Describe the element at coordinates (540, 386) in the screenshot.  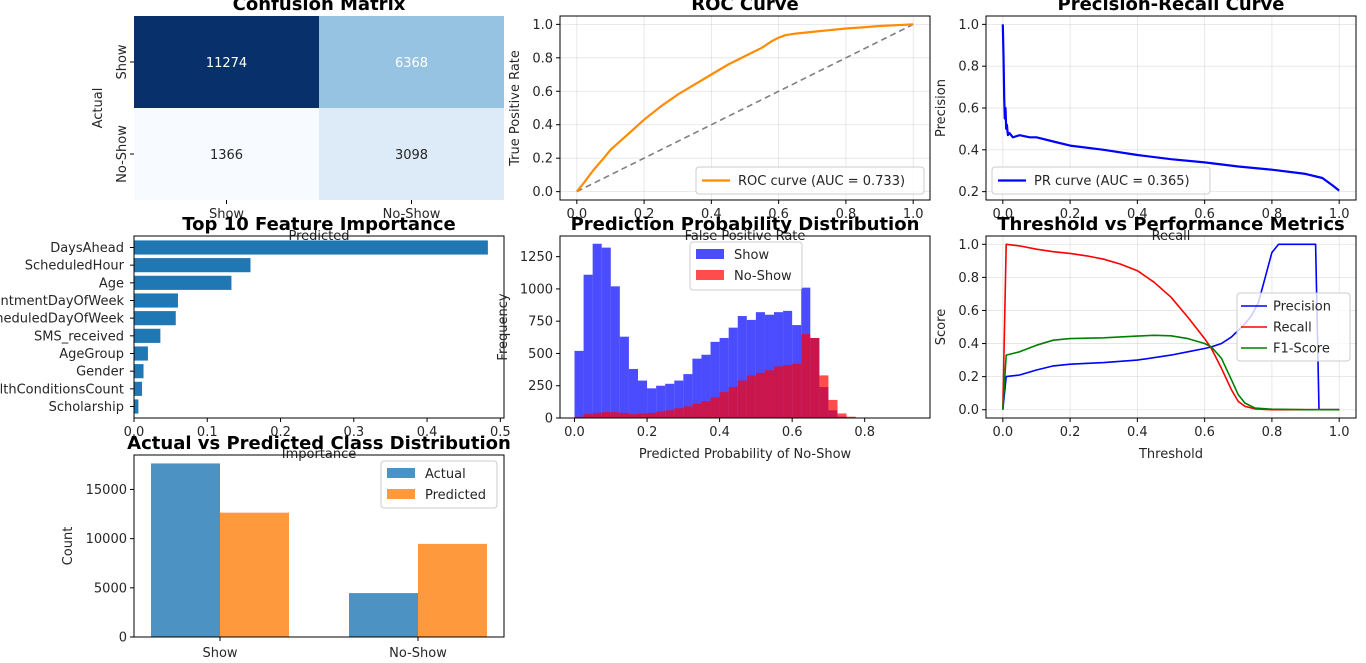
I see `y-tick-label: 250` at that location.